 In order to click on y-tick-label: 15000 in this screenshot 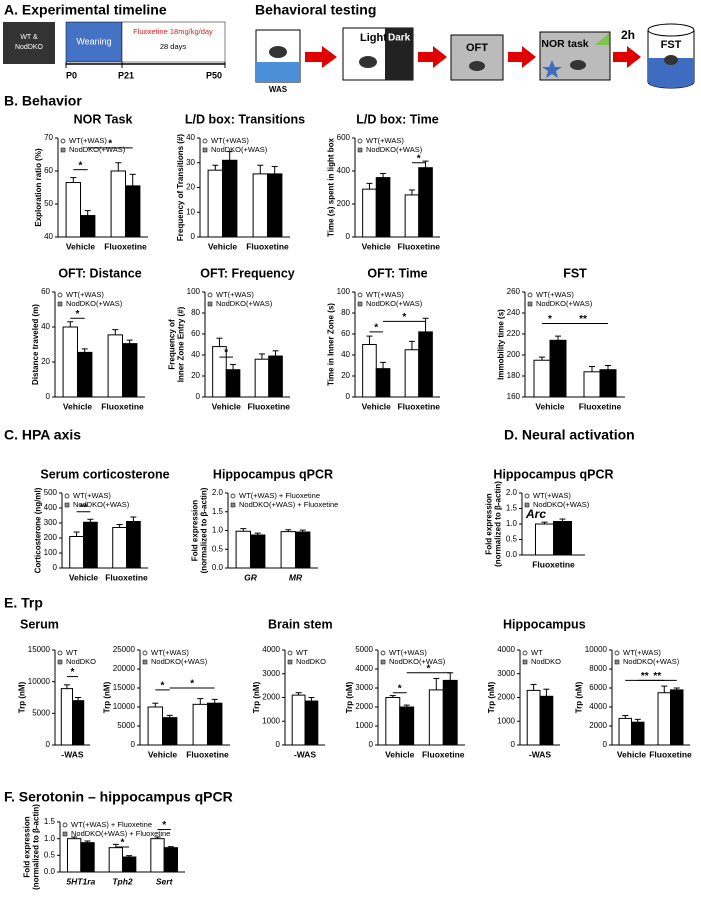, I will do `click(39, 649)`.